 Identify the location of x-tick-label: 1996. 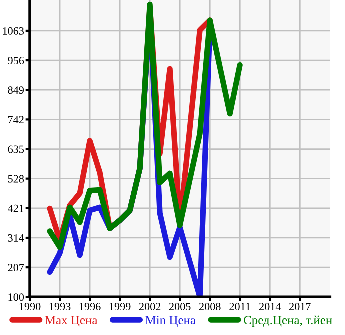
(90, 307).